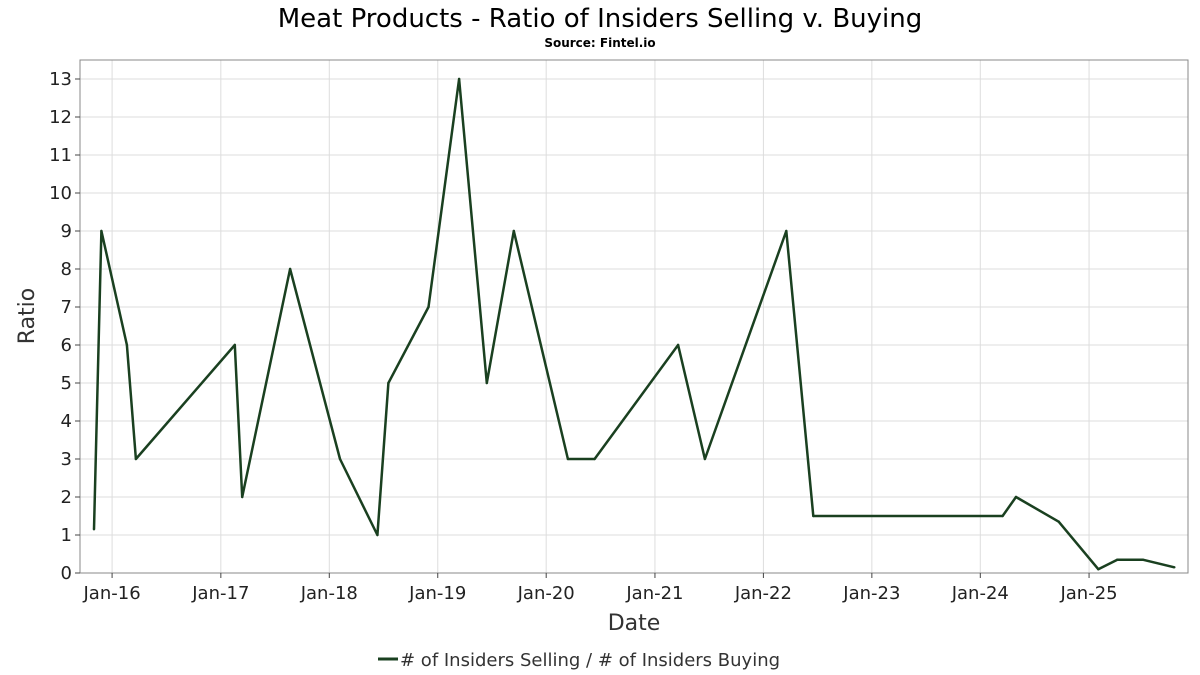 This screenshot has height=675, width=1200. What do you see at coordinates (763, 593) in the screenshot?
I see `x-tick-label: Jan-22` at bounding box center [763, 593].